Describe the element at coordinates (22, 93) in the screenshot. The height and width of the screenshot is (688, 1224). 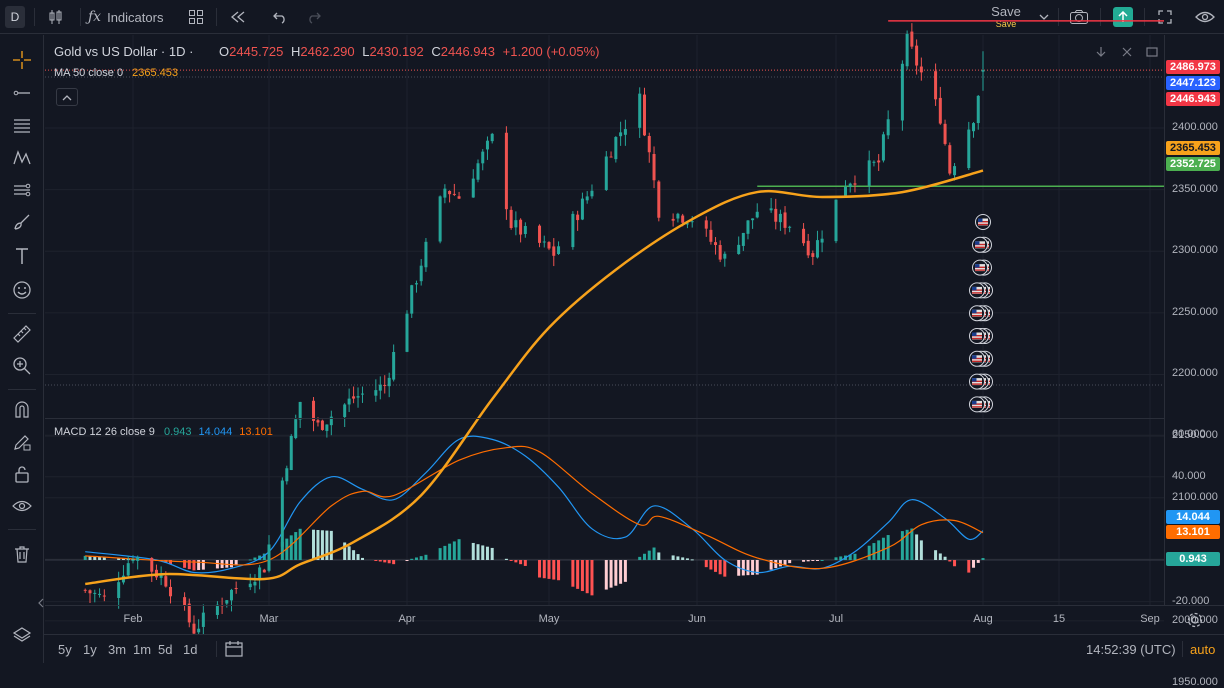
I see `trend-line-tool` at that location.